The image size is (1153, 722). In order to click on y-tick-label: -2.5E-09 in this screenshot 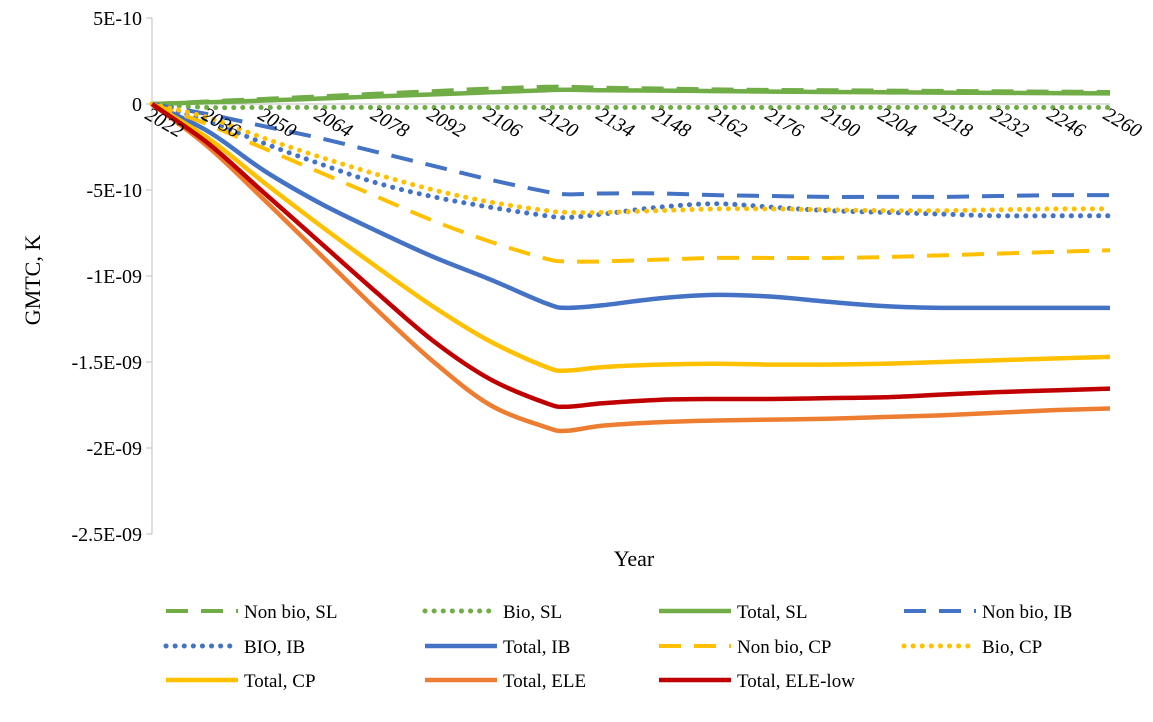, I will do `click(106, 535)`.